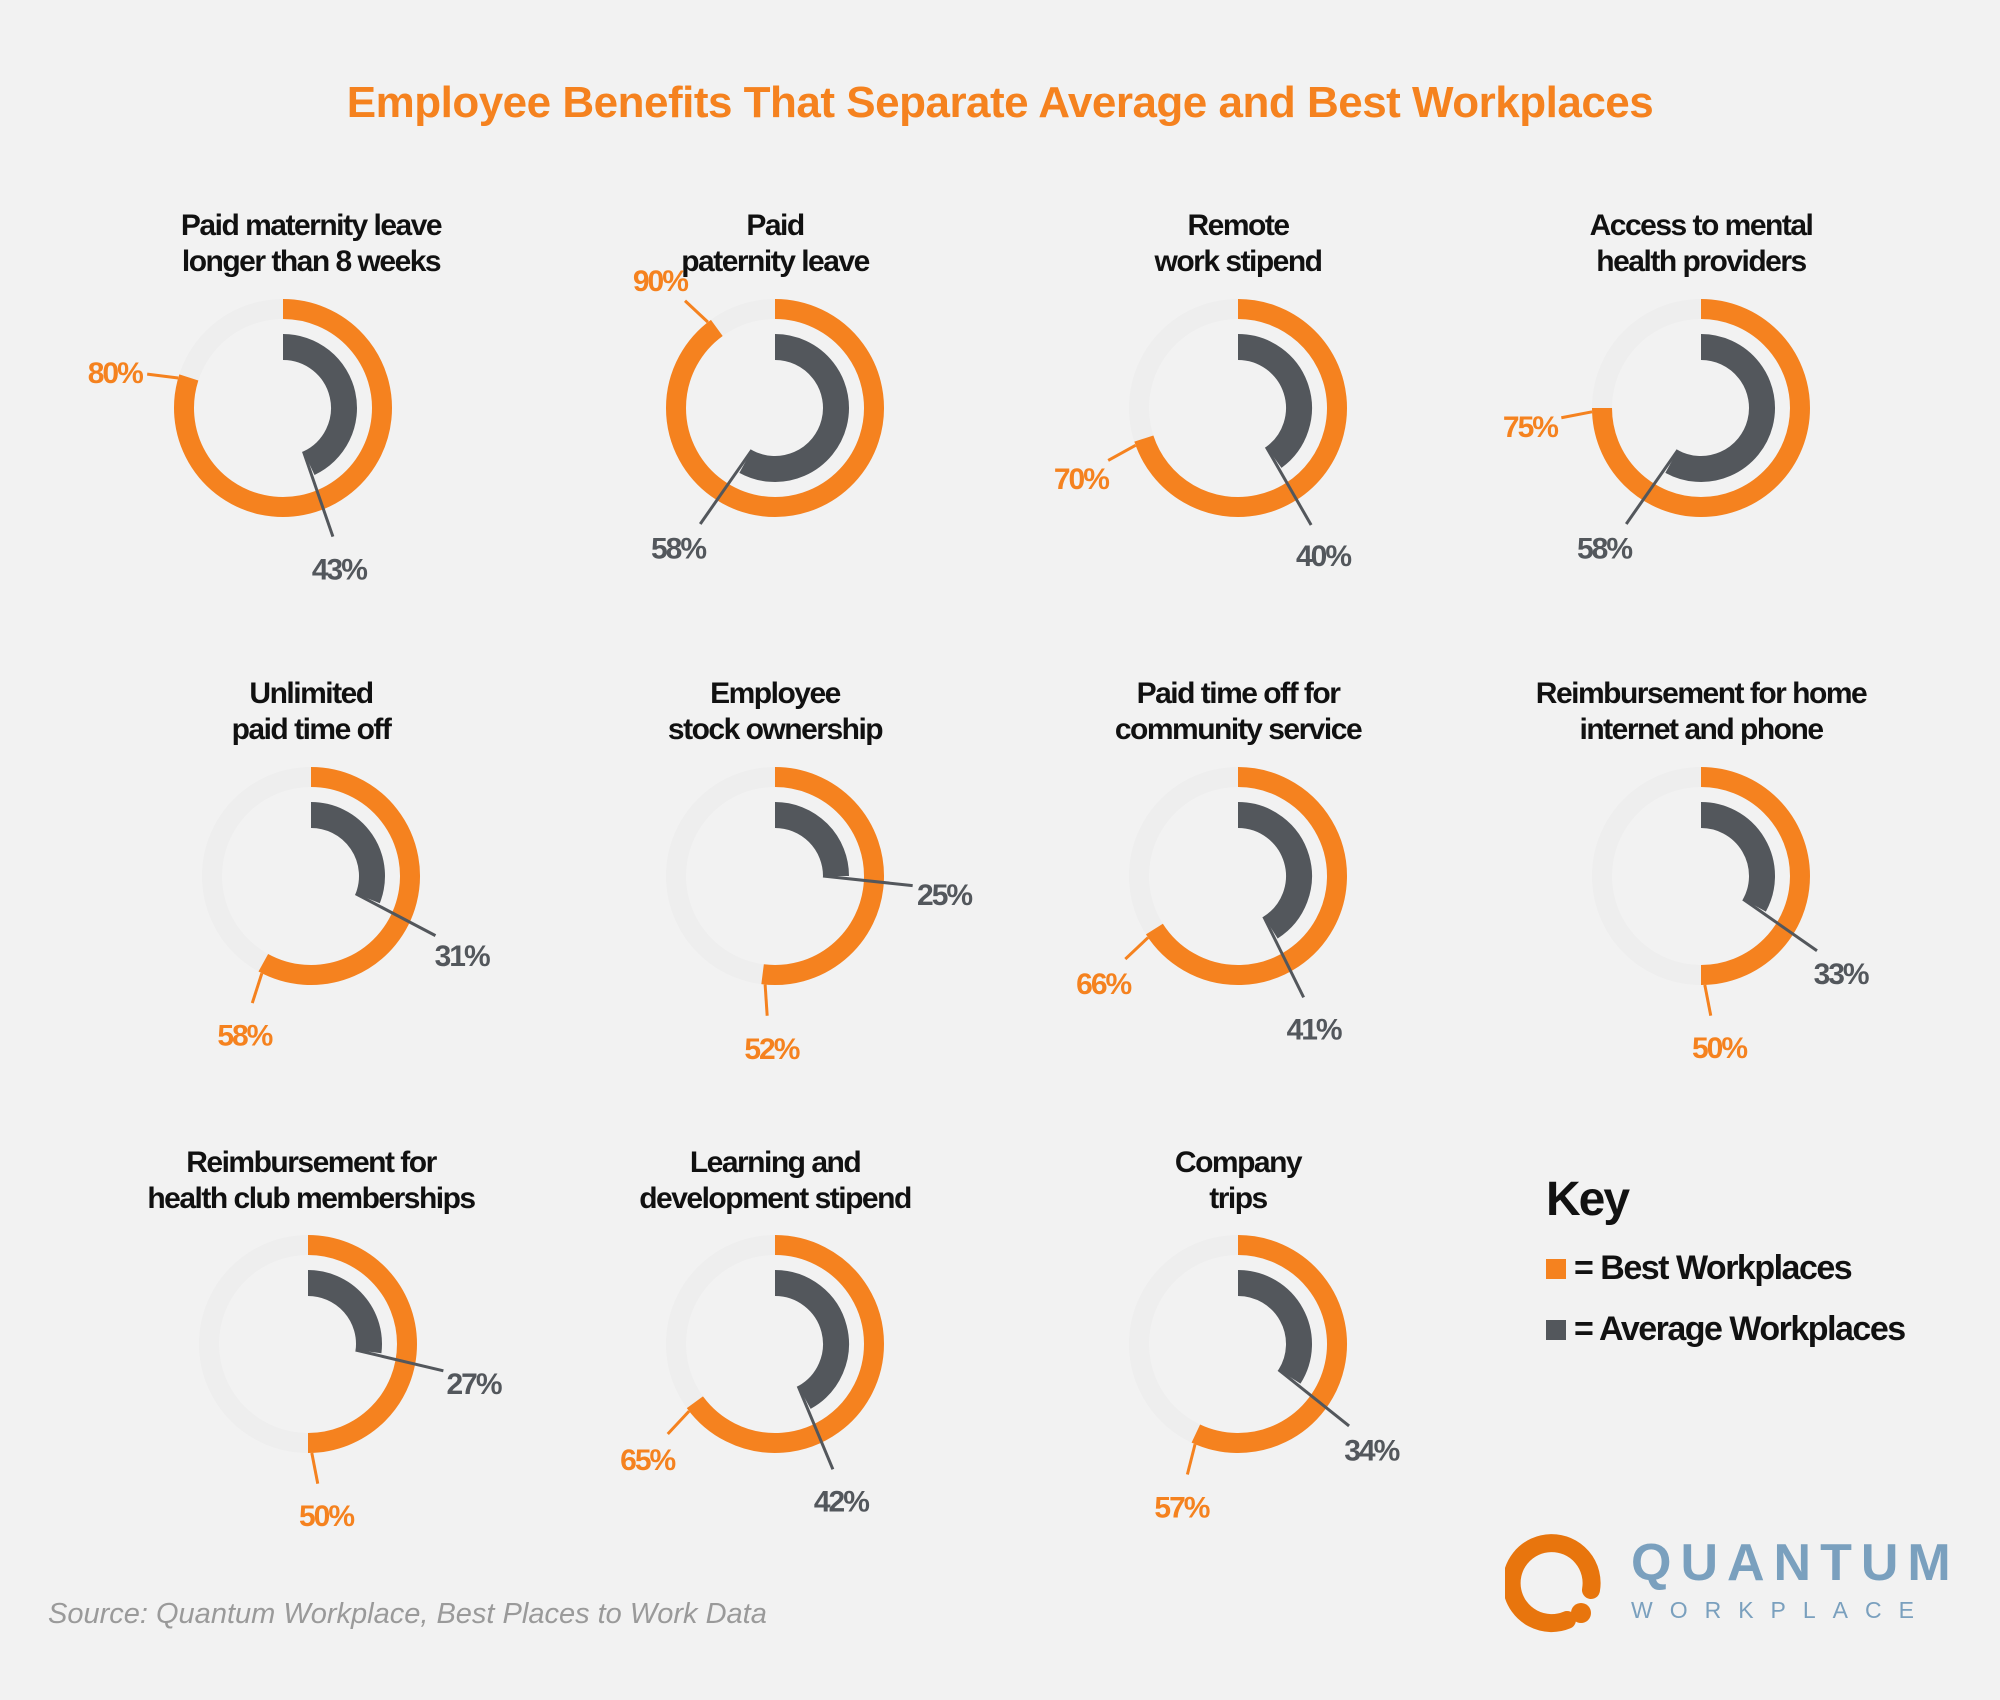 This screenshot has width=2000, height=1700. I want to click on best-value-label: 80%, so click(115, 373).